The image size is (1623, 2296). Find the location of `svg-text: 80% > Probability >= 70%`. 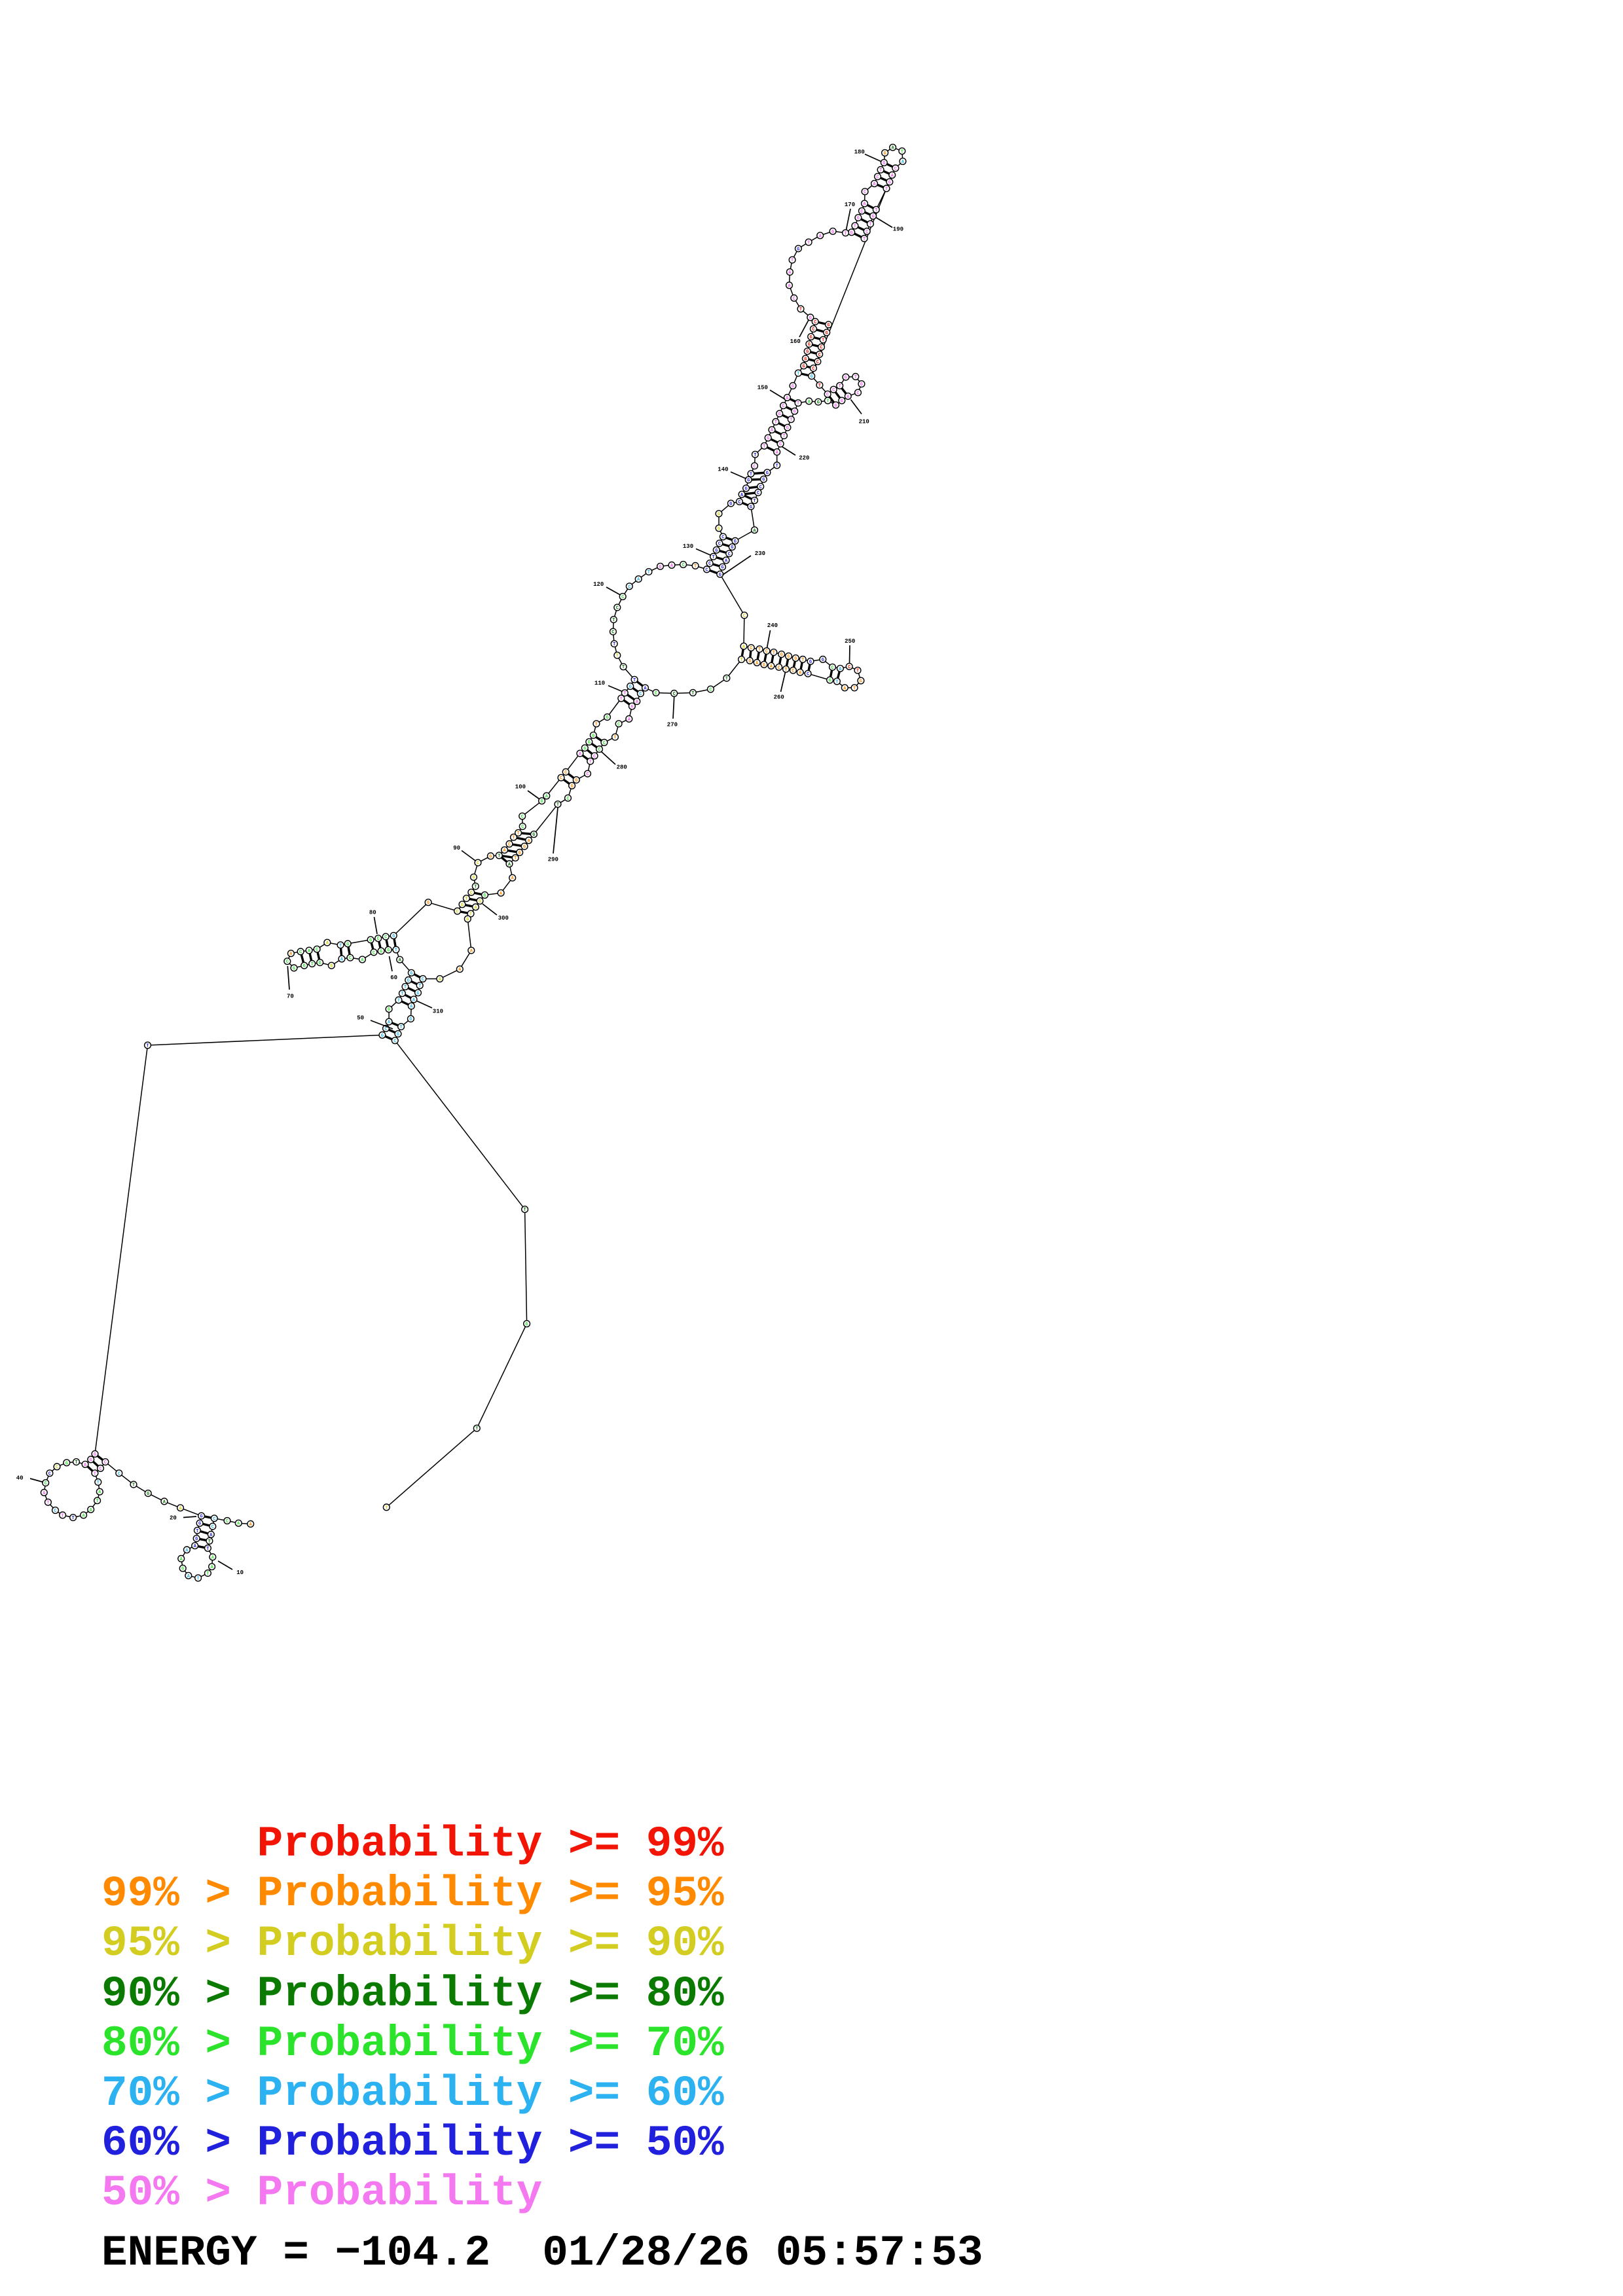

svg-text: 80% > Probability >= 70% is located at coordinates (412, 2043).